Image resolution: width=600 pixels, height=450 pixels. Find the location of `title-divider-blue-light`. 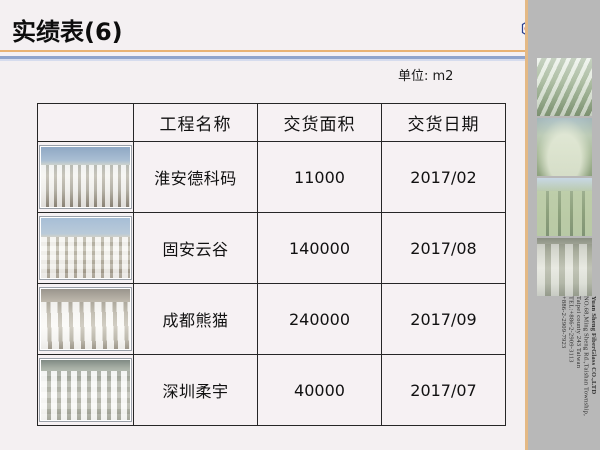

title-divider-blue-light is located at coordinates (264, 60).